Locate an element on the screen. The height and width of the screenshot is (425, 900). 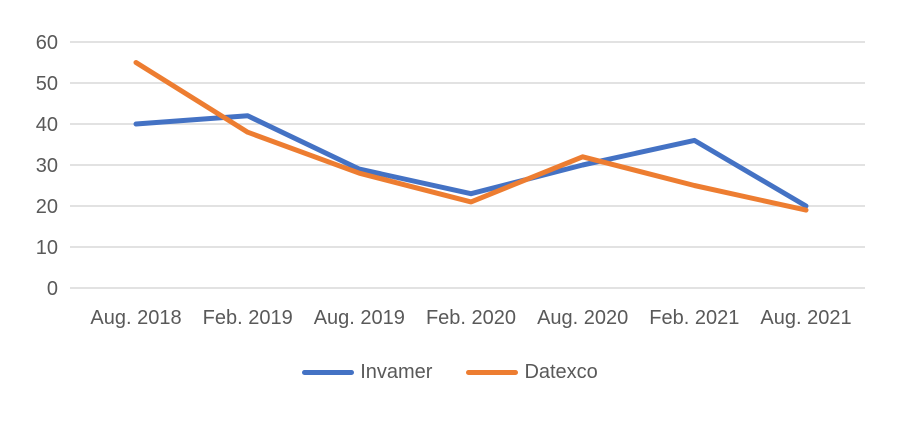
chart-legend: Invamer Datexco is located at coordinates (450, 372).